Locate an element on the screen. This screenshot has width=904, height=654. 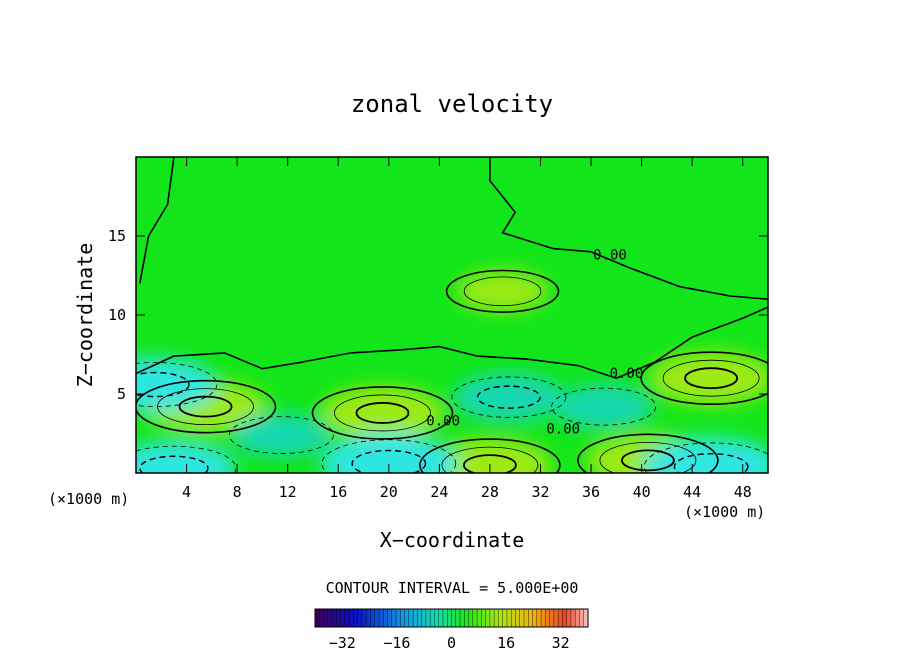
x-tick-label: 24 is located at coordinates (439, 492).